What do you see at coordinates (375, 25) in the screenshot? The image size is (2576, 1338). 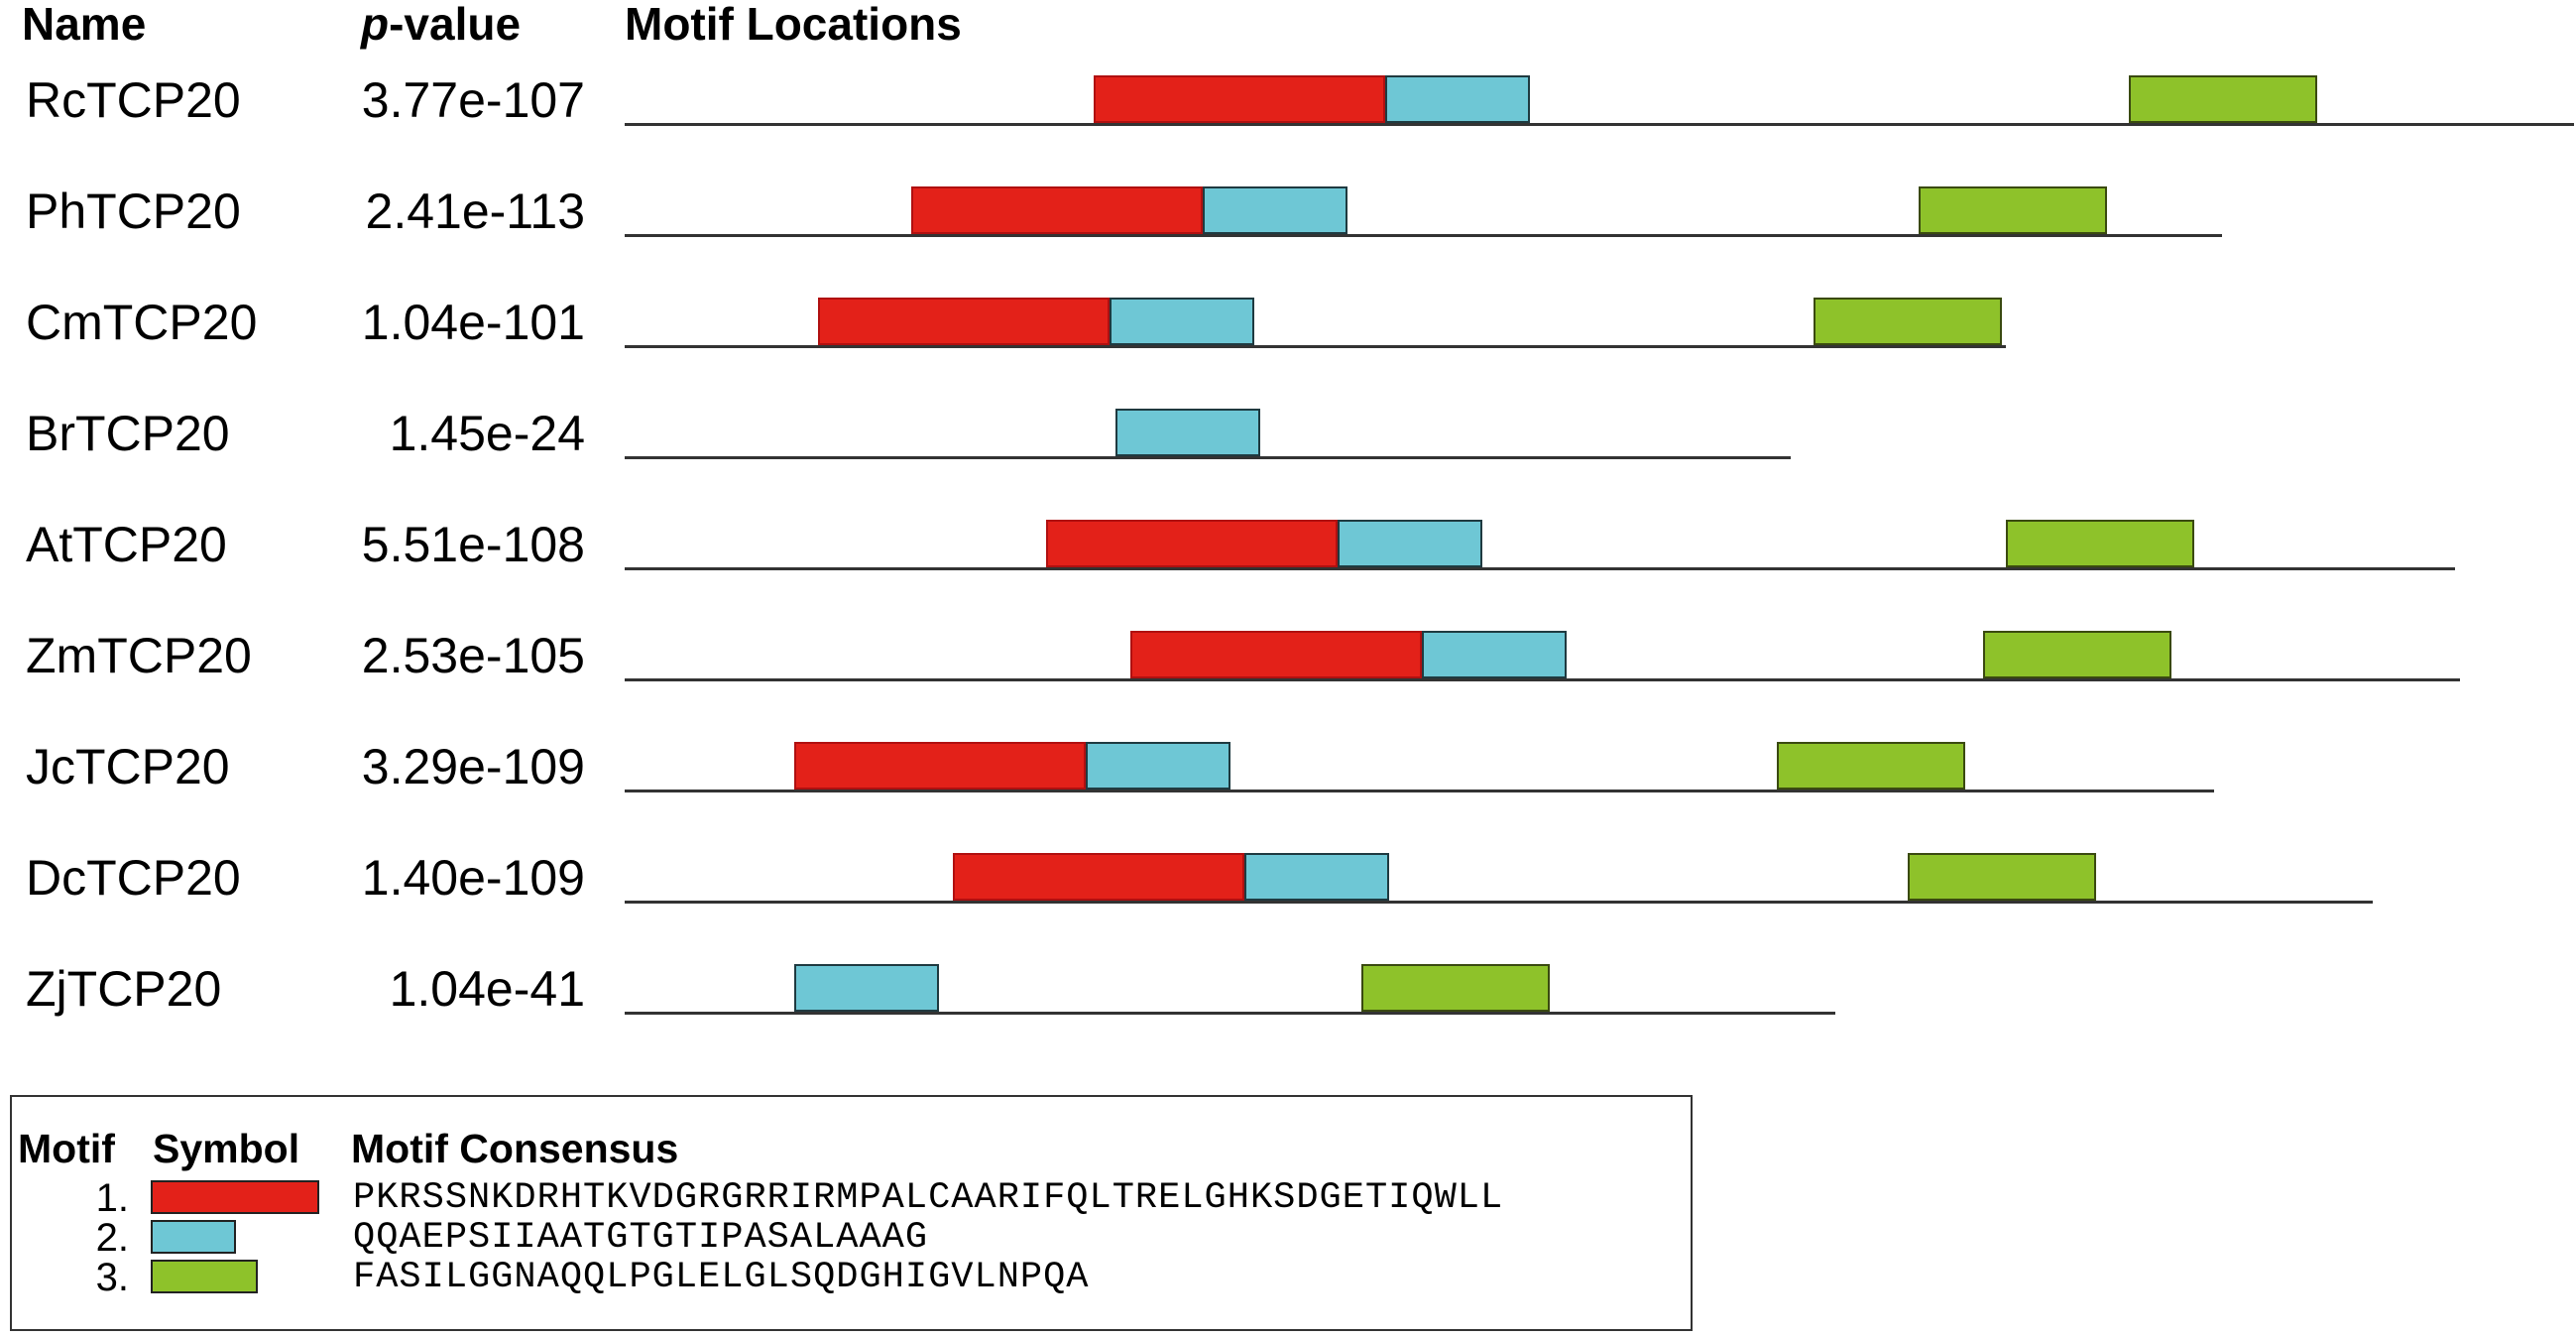 I see `header-pvalue-italic: p` at bounding box center [375, 25].